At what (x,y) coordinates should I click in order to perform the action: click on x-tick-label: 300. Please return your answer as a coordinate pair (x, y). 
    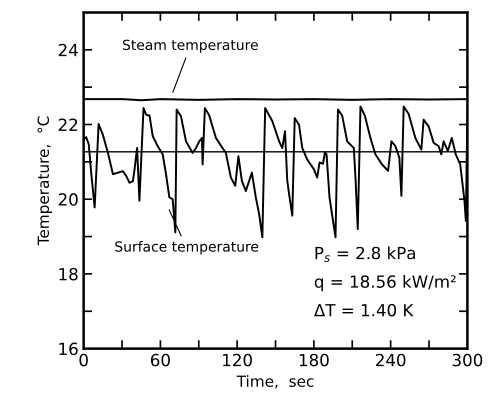
    Looking at the image, I should click on (467, 360).